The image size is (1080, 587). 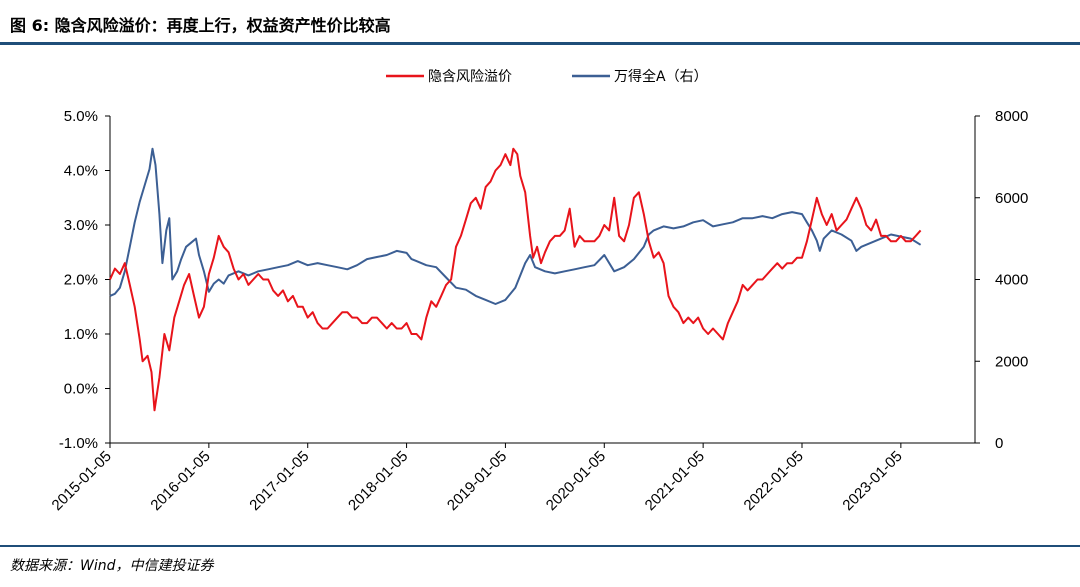 I want to click on title-divider, so click(x=540, y=43).